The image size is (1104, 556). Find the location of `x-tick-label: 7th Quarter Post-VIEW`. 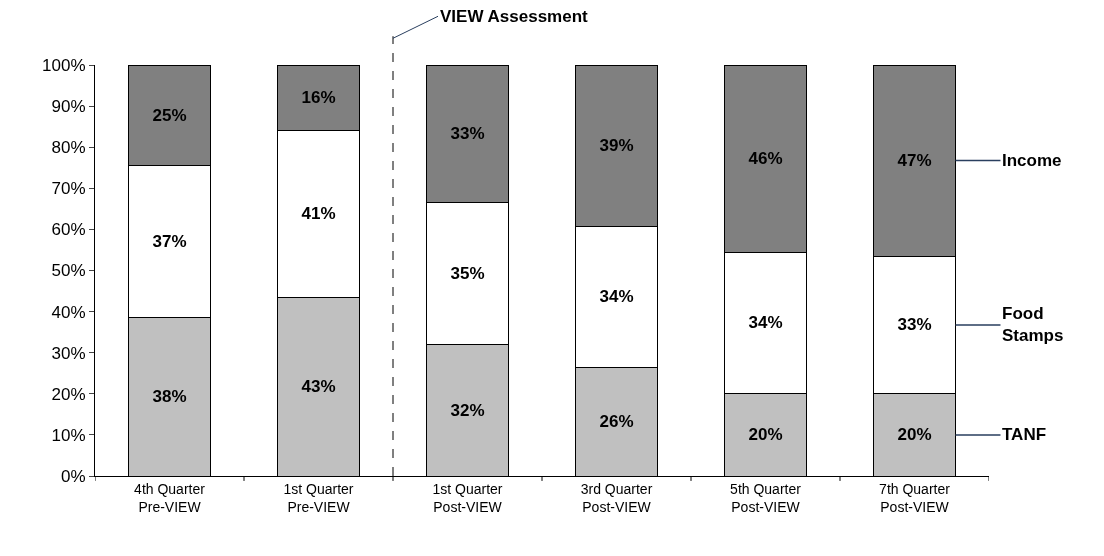

x-tick-label: 7th Quarter Post-VIEW is located at coordinates (915, 497).